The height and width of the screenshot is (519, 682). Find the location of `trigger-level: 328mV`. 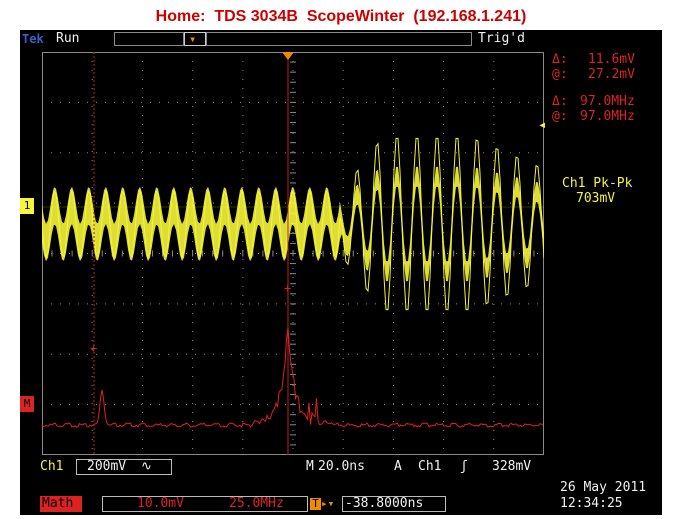

trigger-level: 328mV is located at coordinates (512, 466).